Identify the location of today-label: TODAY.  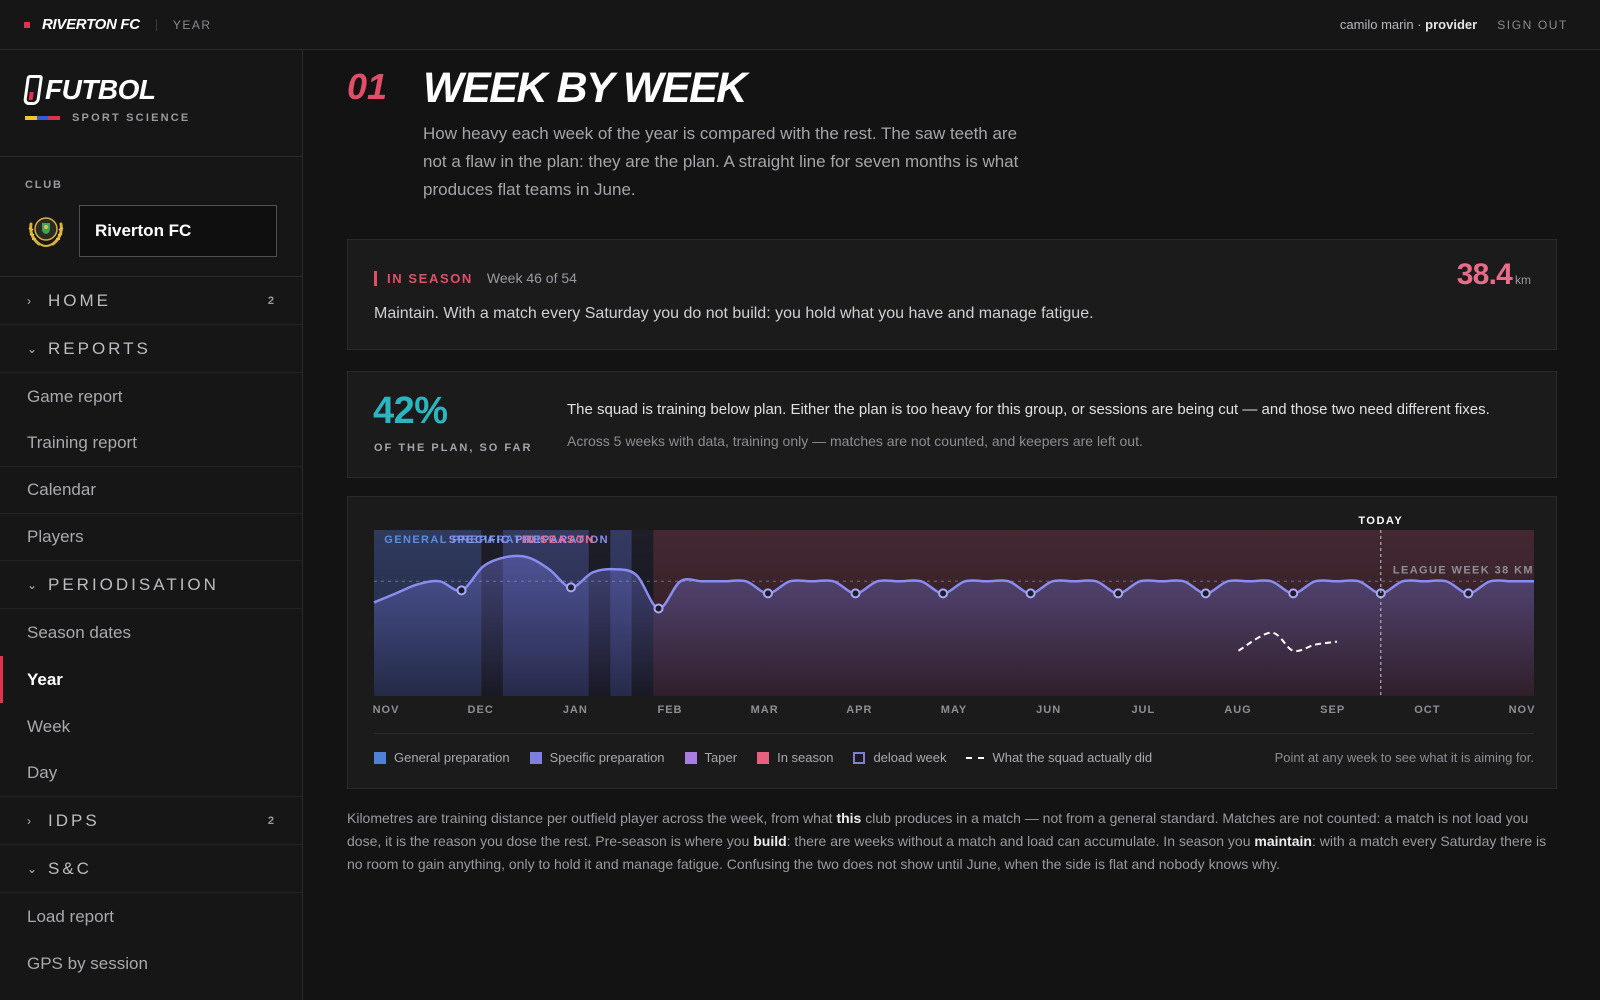
(1380, 521).